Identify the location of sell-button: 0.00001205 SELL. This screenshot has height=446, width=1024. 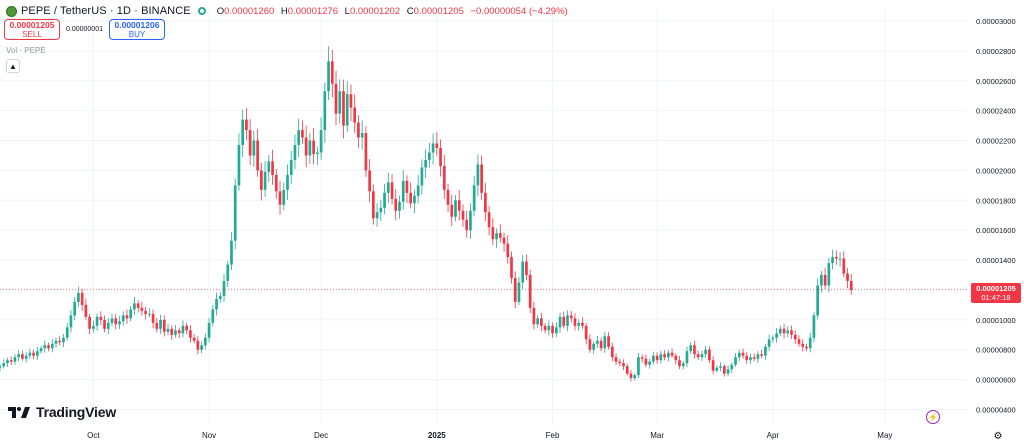
(32, 29).